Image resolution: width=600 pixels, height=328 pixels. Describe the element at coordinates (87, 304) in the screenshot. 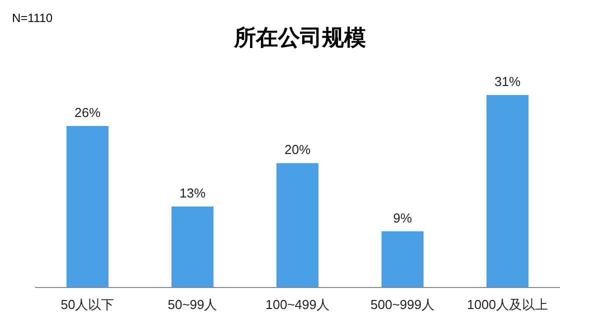

I see `x-tick-label: 50人以下` at that location.